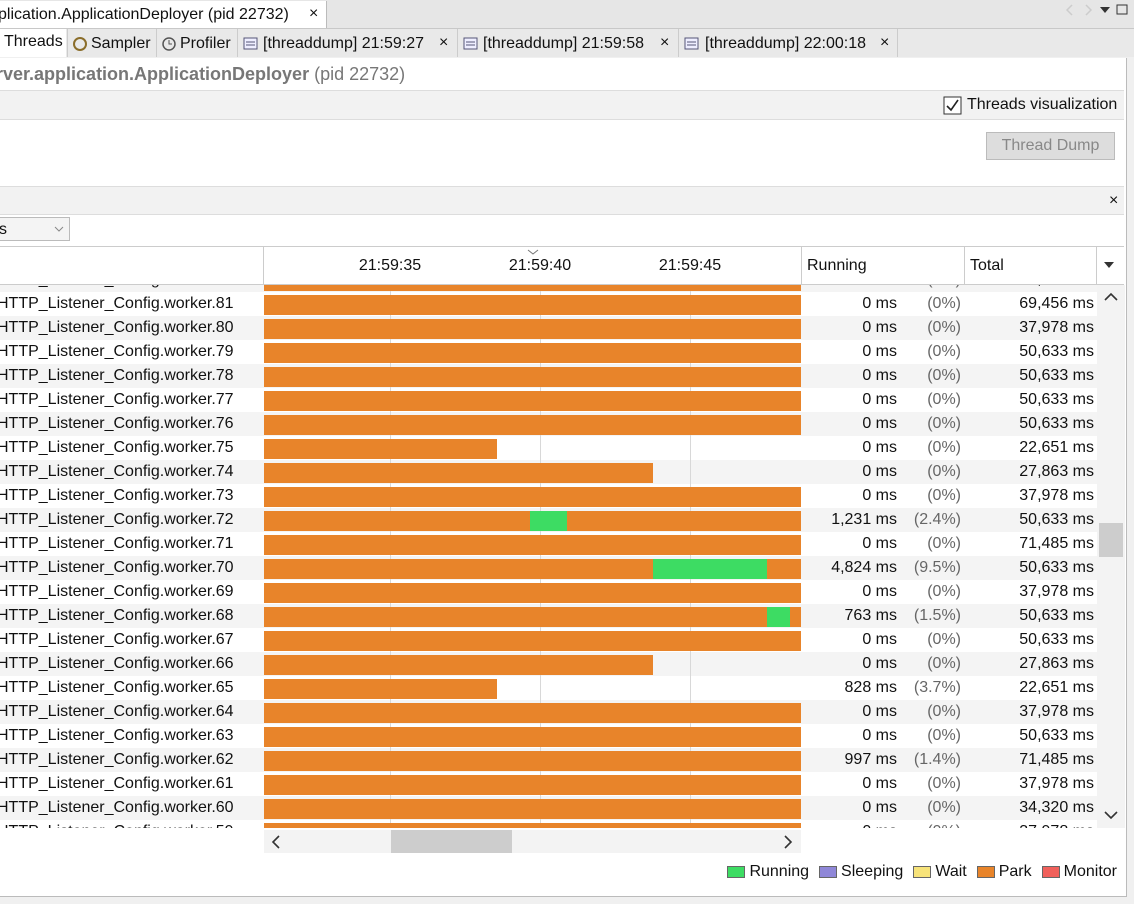 The height and width of the screenshot is (904, 1134). What do you see at coordinates (937, 519) in the screenshot?
I see `running-percent: (2.4%)` at bounding box center [937, 519].